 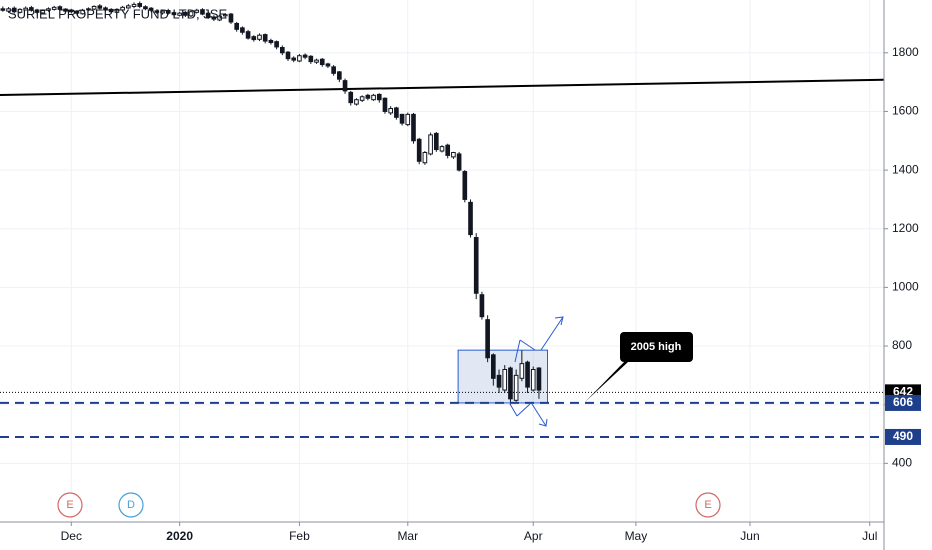 What do you see at coordinates (559, 321) in the screenshot?
I see `arrow-head` at bounding box center [559, 321].